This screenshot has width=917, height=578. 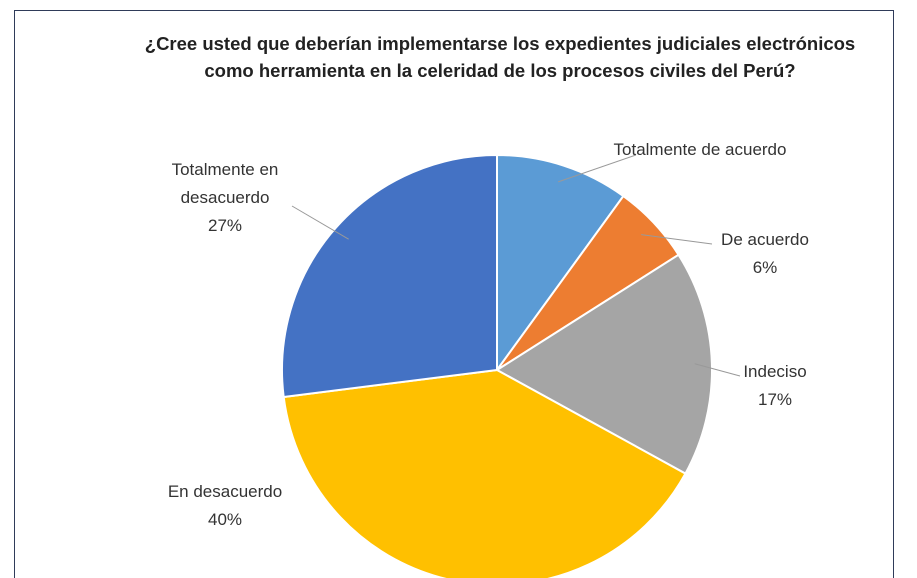 What do you see at coordinates (225, 183) in the screenshot?
I see `category-label: Totalmente en desacuerdo` at bounding box center [225, 183].